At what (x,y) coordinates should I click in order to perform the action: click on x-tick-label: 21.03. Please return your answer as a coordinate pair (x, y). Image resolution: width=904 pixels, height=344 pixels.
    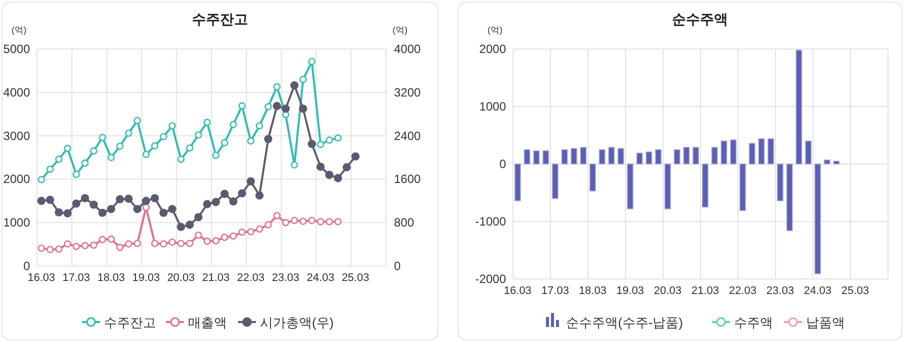
    Looking at the image, I should click on (705, 291).